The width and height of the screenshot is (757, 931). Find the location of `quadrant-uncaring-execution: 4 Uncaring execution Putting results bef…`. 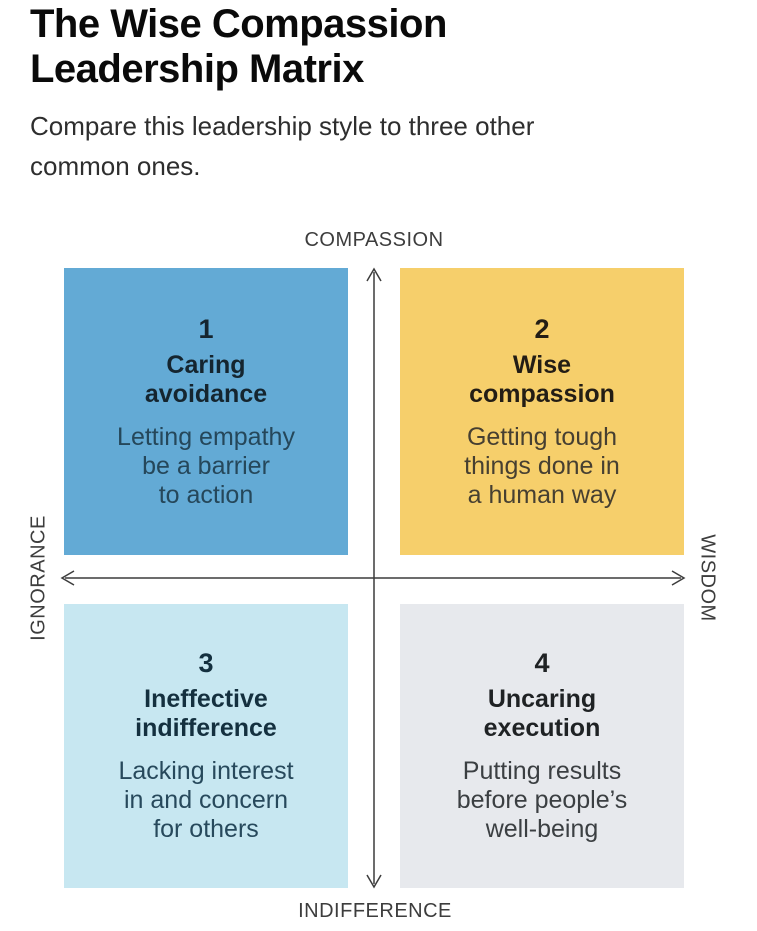

quadrant-uncaring-execution: 4 Uncaring execution Putting results bef… is located at coordinates (542, 746).